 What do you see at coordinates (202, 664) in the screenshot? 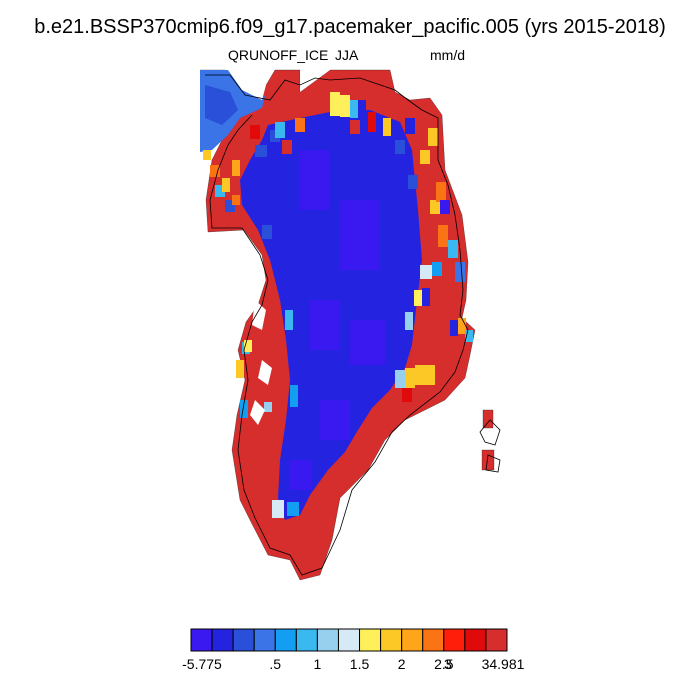
I see `colorbar-tick-label: -5.775` at bounding box center [202, 664].